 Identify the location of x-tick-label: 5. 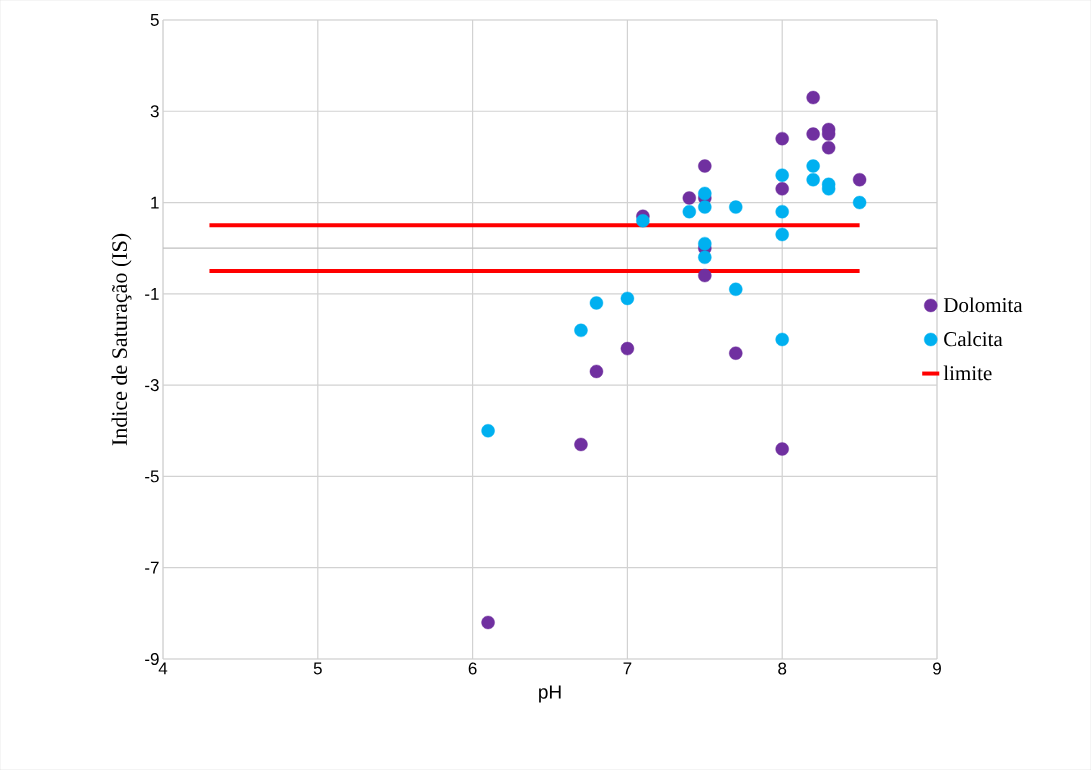
(317, 668).